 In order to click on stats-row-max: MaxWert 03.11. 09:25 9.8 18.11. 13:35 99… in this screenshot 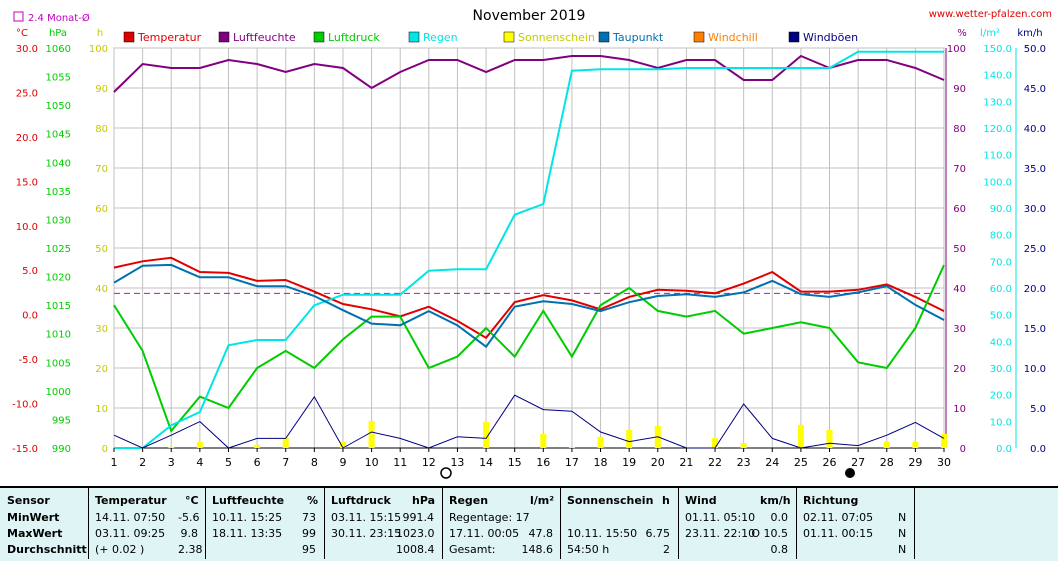, I will do `click(529, 536)`.